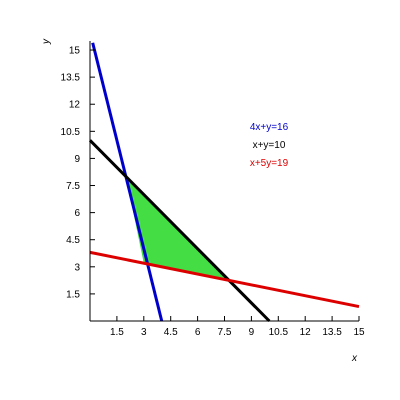  Describe the element at coordinates (269, 127) in the screenshot. I see `legend-entry-1: 4x+y=16` at that location.